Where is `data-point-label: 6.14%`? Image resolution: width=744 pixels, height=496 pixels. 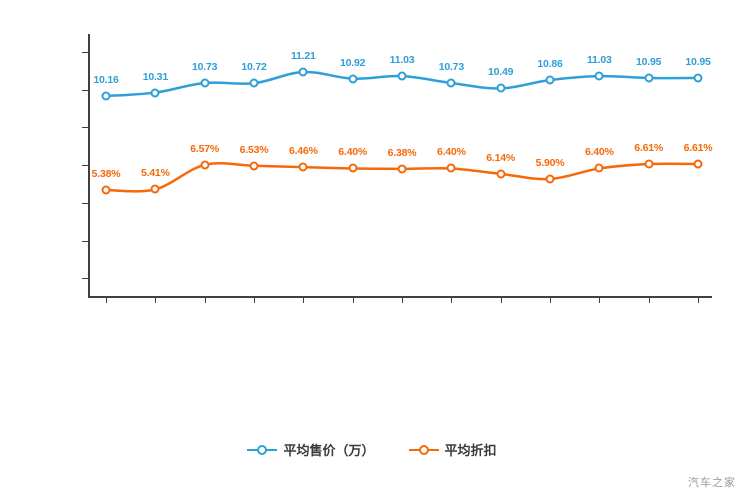 data-point-label: 6.14% is located at coordinates (501, 157).